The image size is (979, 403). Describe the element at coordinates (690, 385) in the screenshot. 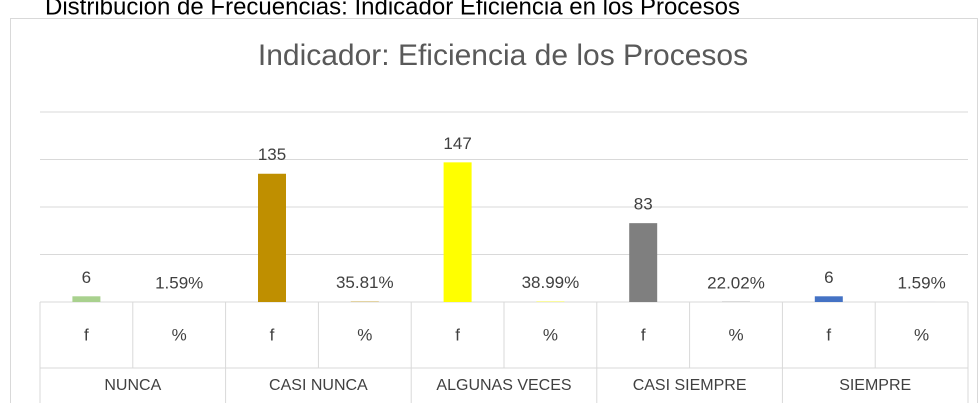

I see `group-label: CASI SIEMPRE` at that location.